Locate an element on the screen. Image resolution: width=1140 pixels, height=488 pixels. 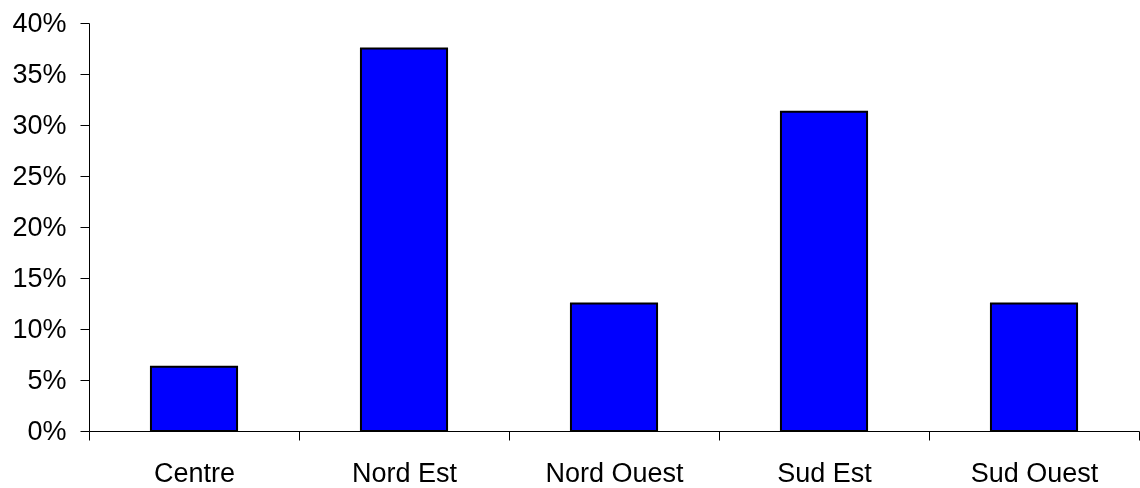
y-tick-label: 20% is located at coordinates (39, 226).